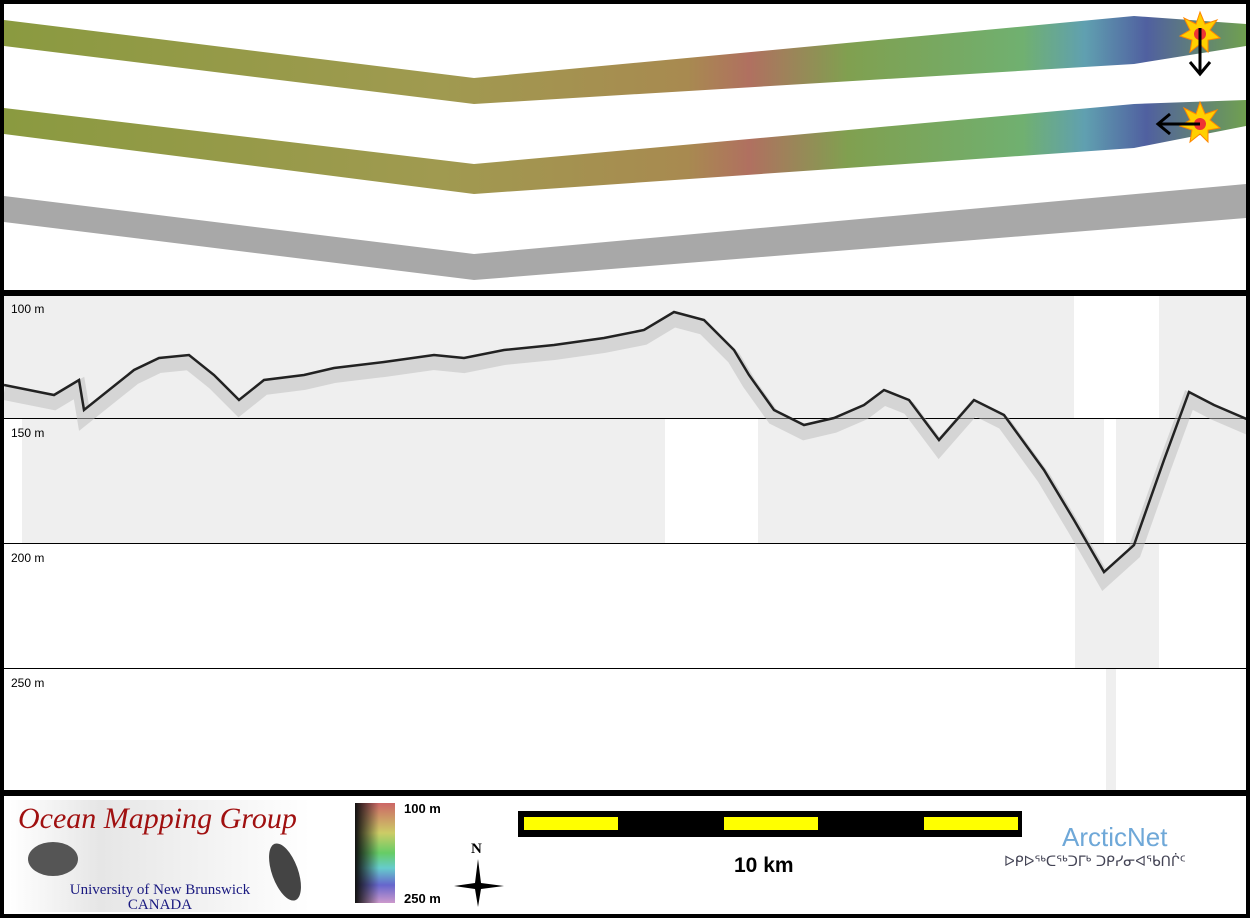 The width and height of the screenshot is (1250, 918). Describe the element at coordinates (1115, 837) in the screenshot. I see `arcticnet-logo: ArcticNet` at that location.